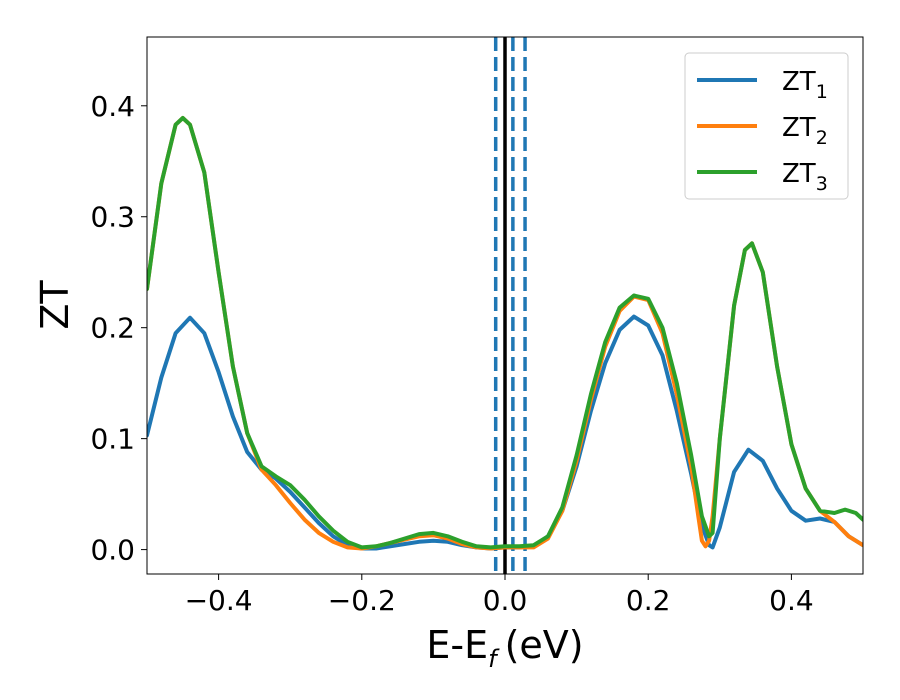 Image resolution: width=900 pixels, height=700 pixels. Describe the element at coordinates (112, 439) in the screenshot. I see `y-tick-label: 0.1` at that location.